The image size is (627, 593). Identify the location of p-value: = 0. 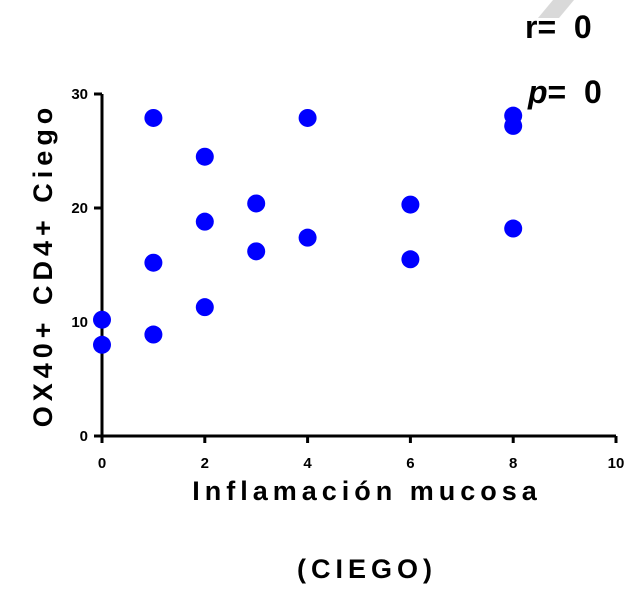
(575, 92).